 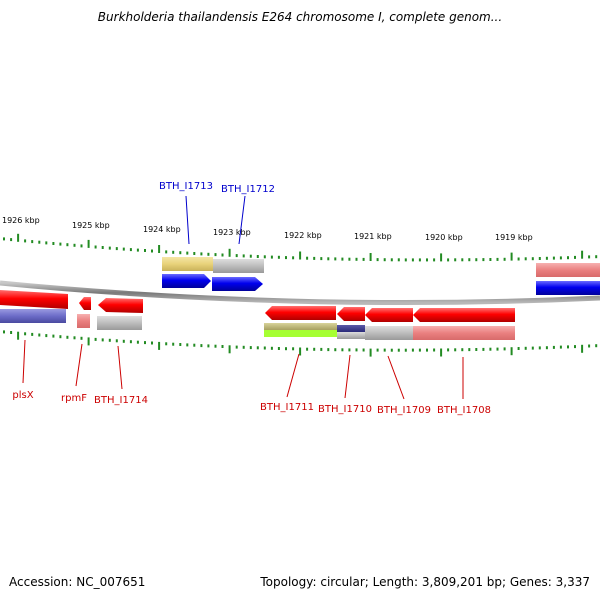 I want to click on gene-bth-i1712-arrow, so click(x=237, y=284).